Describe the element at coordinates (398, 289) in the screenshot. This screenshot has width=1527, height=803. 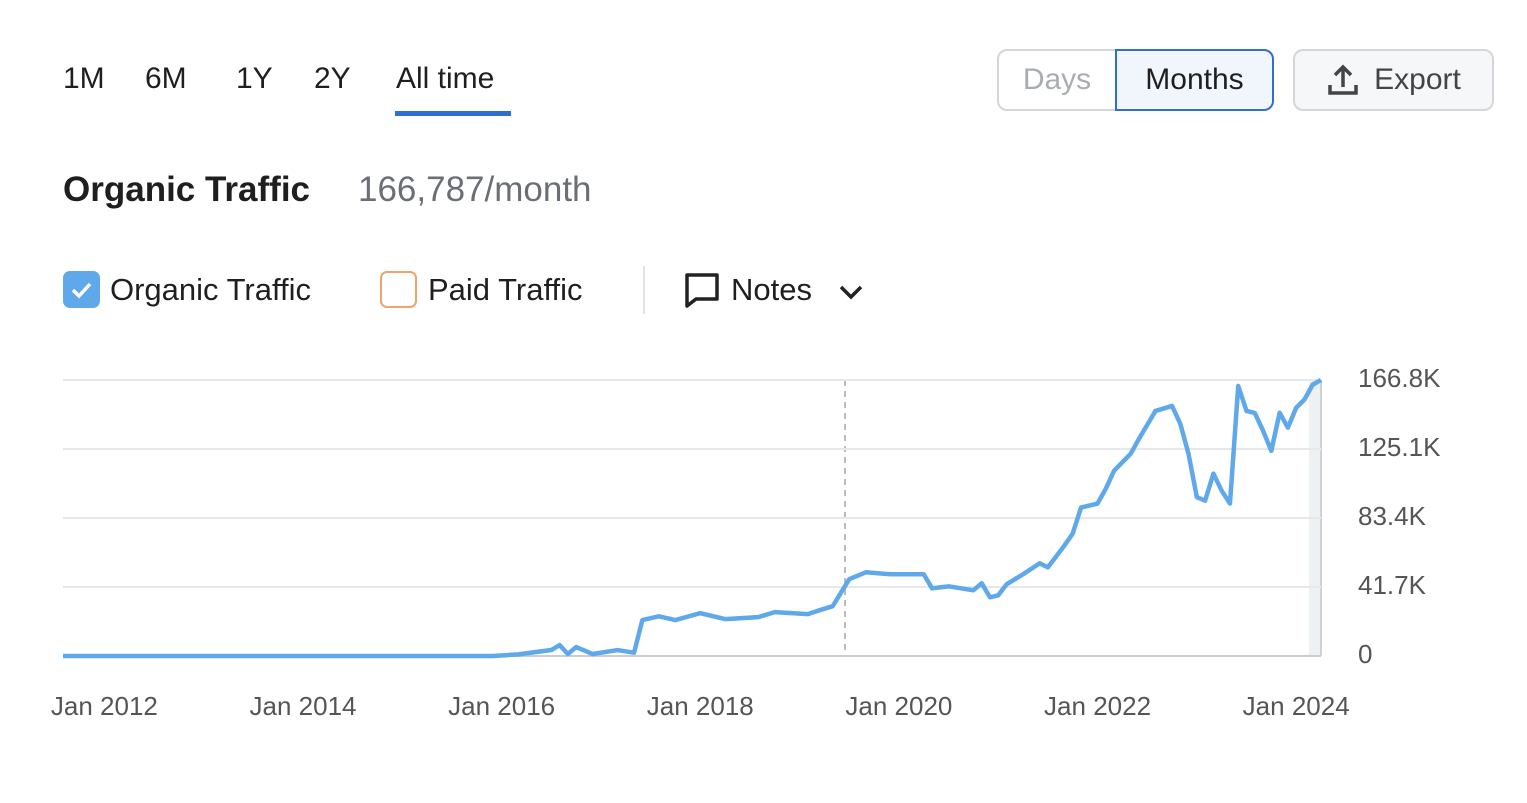
I see `paid-checkbox` at that location.